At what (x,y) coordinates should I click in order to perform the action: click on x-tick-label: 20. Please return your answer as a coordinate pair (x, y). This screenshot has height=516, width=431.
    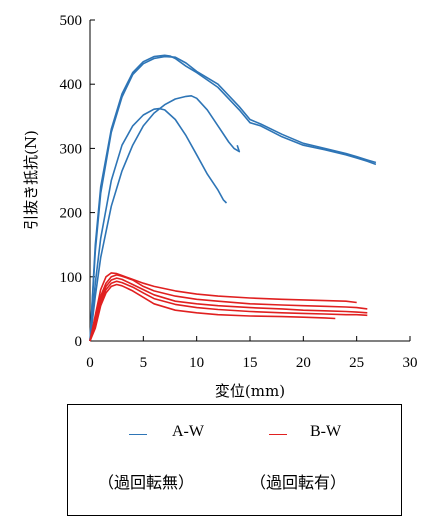
    Looking at the image, I should click on (303, 363).